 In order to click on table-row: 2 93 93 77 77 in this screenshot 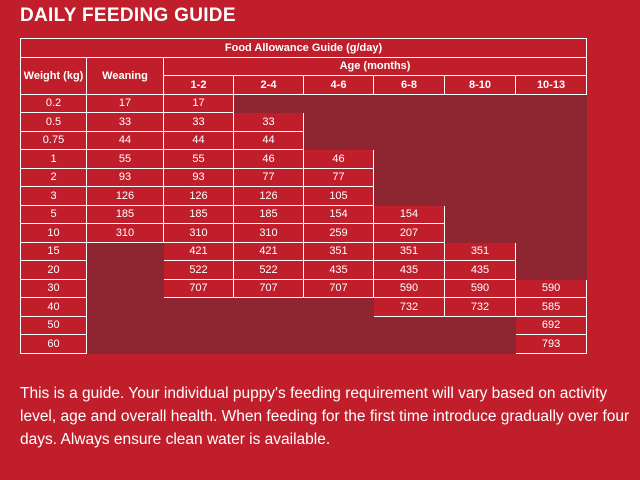, I will do `click(304, 177)`.